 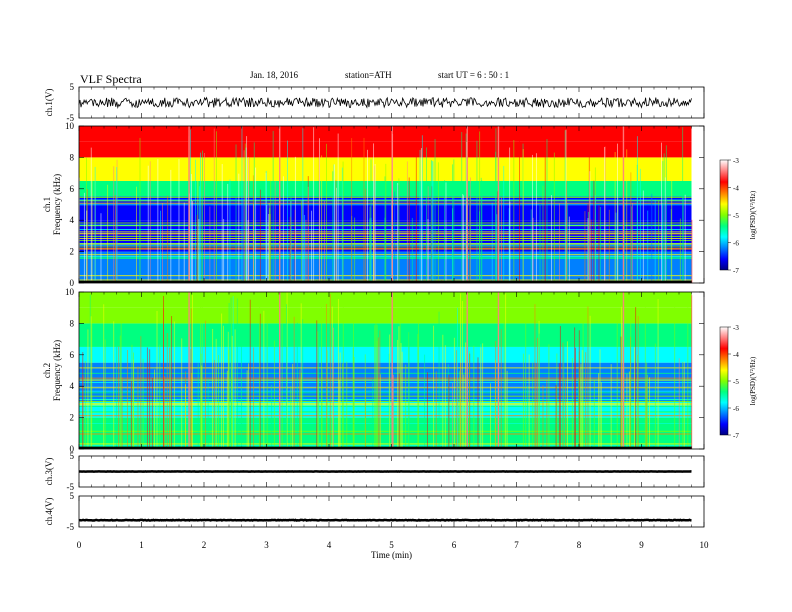 I want to click on y-axis-label: ch.3(V), so click(x=49, y=472).